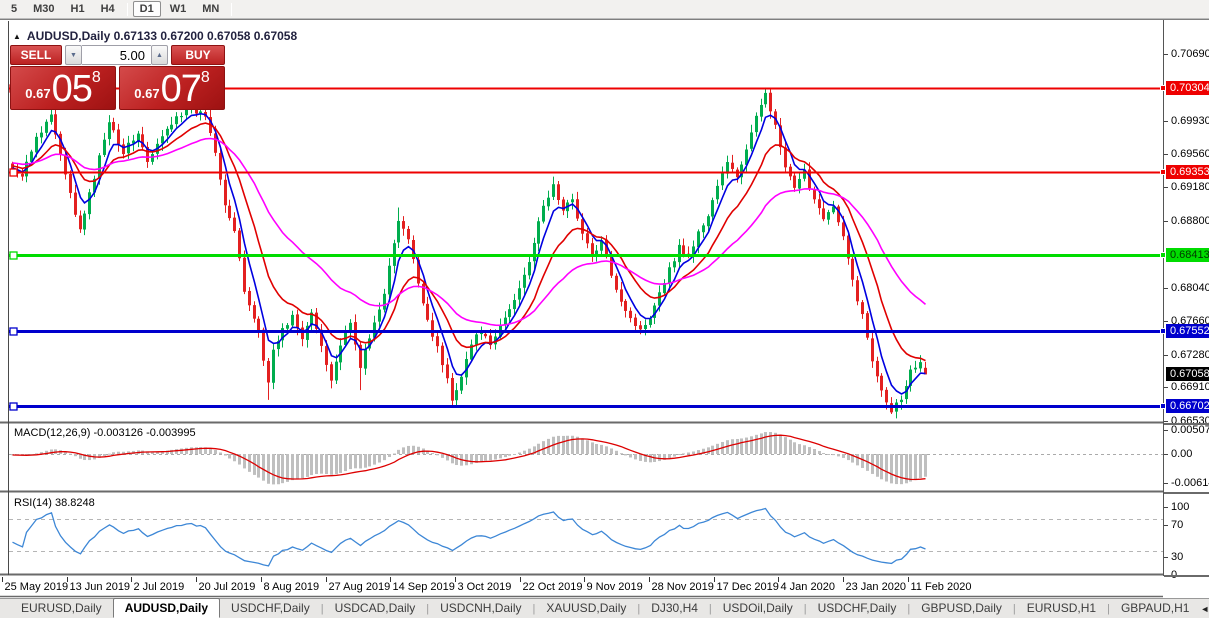 This screenshot has height=618, width=1209. What do you see at coordinates (1186, 154) in the screenshot?
I see `price-tick-label: 0.69560` at bounding box center [1186, 154].